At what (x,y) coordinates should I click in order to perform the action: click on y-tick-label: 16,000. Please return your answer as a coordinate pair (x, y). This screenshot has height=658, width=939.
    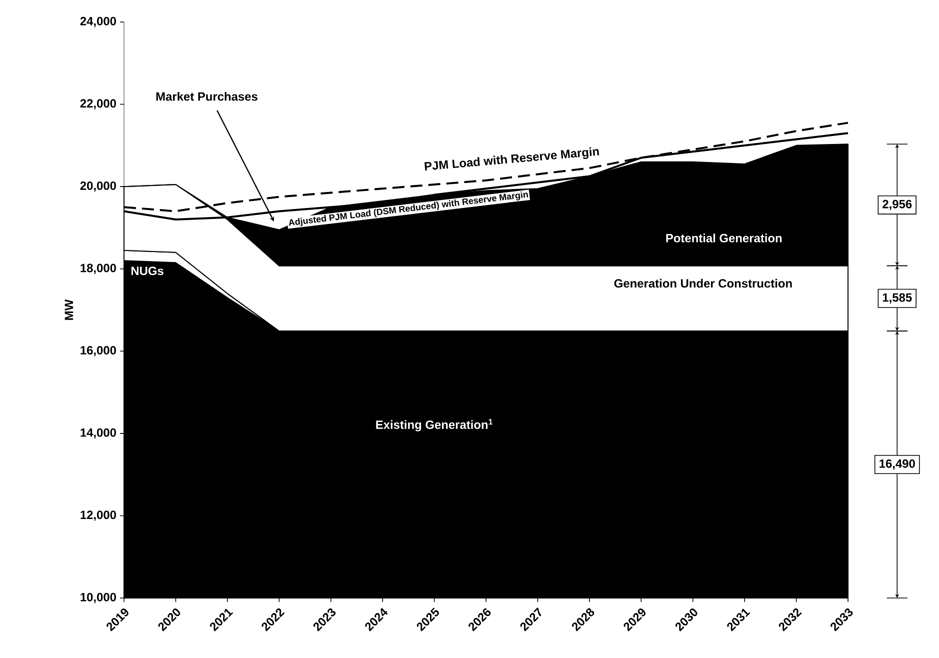
    Looking at the image, I should click on (98, 351).